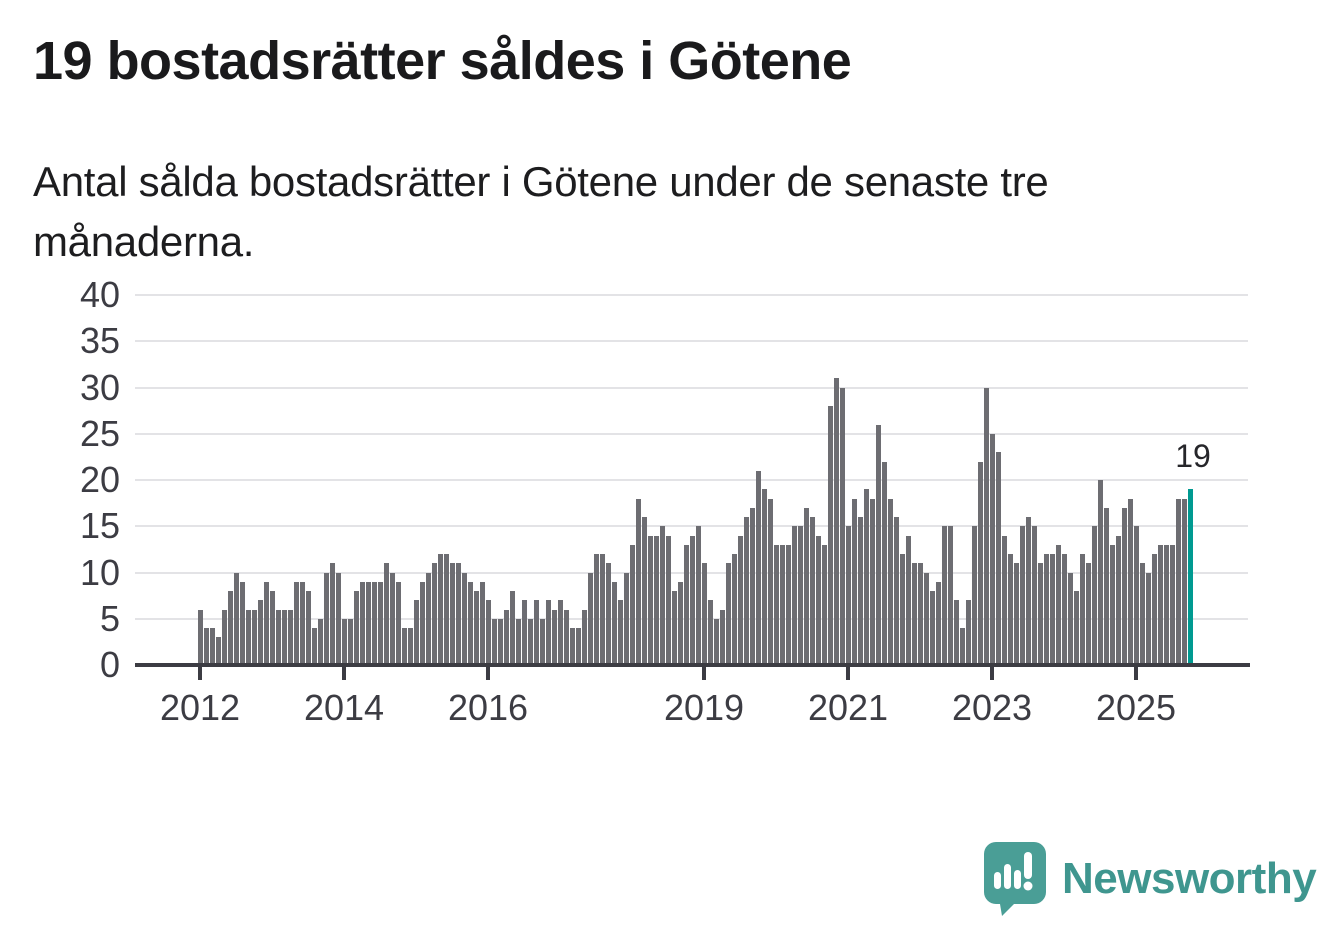 The image size is (1322, 939). Describe the element at coordinates (704, 673) in the screenshot. I see `x-axis-tick-2019` at that location.